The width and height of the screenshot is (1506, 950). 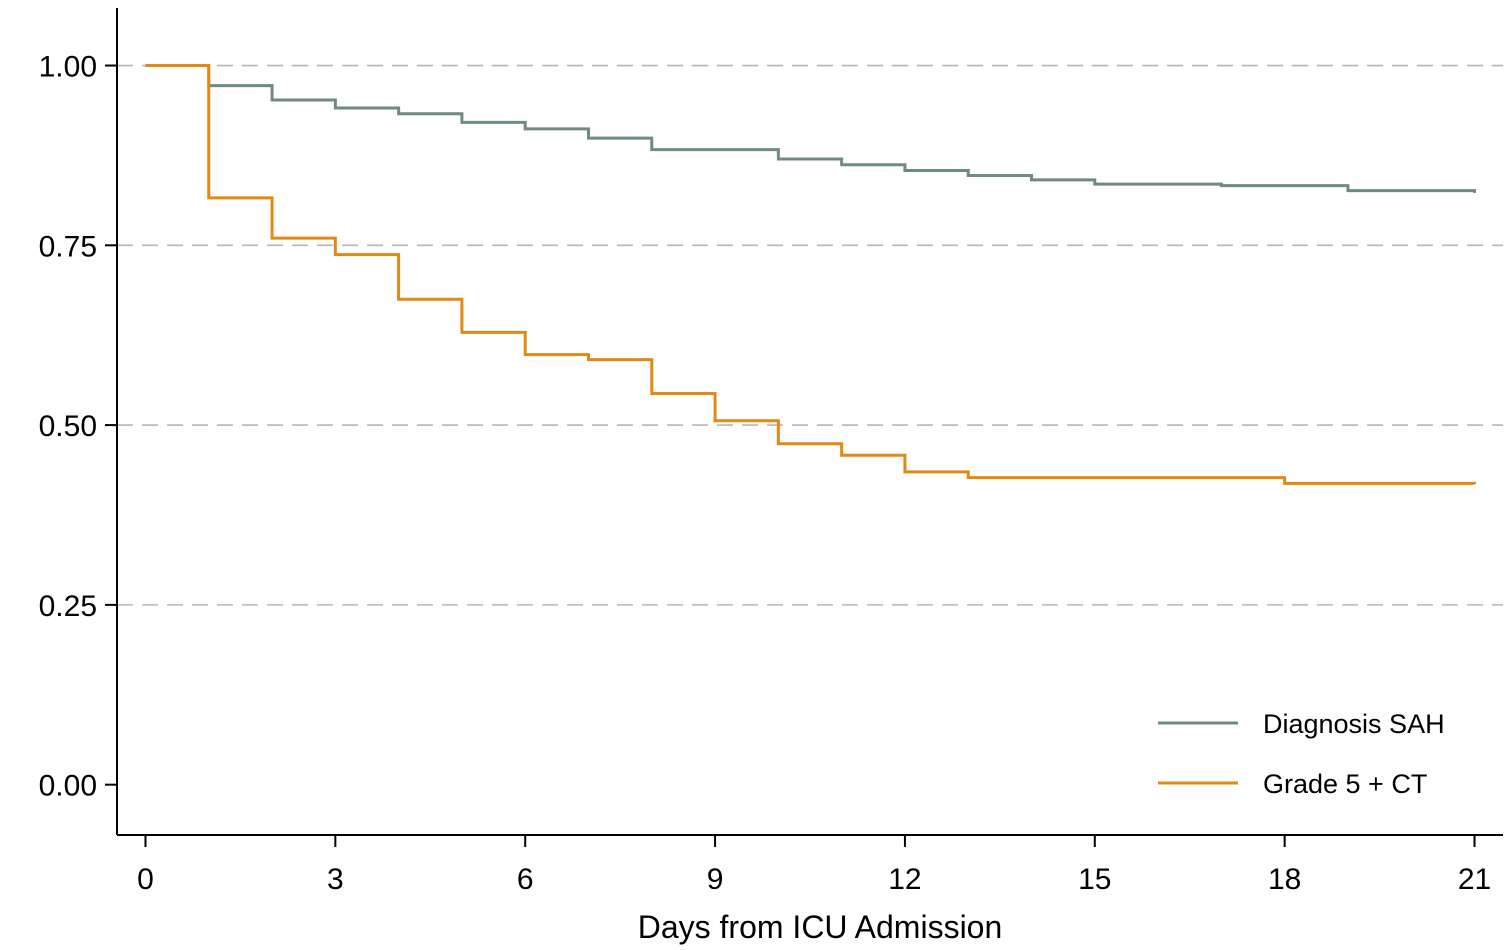 I want to click on x-tick-label: 18, so click(x=1284, y=879).